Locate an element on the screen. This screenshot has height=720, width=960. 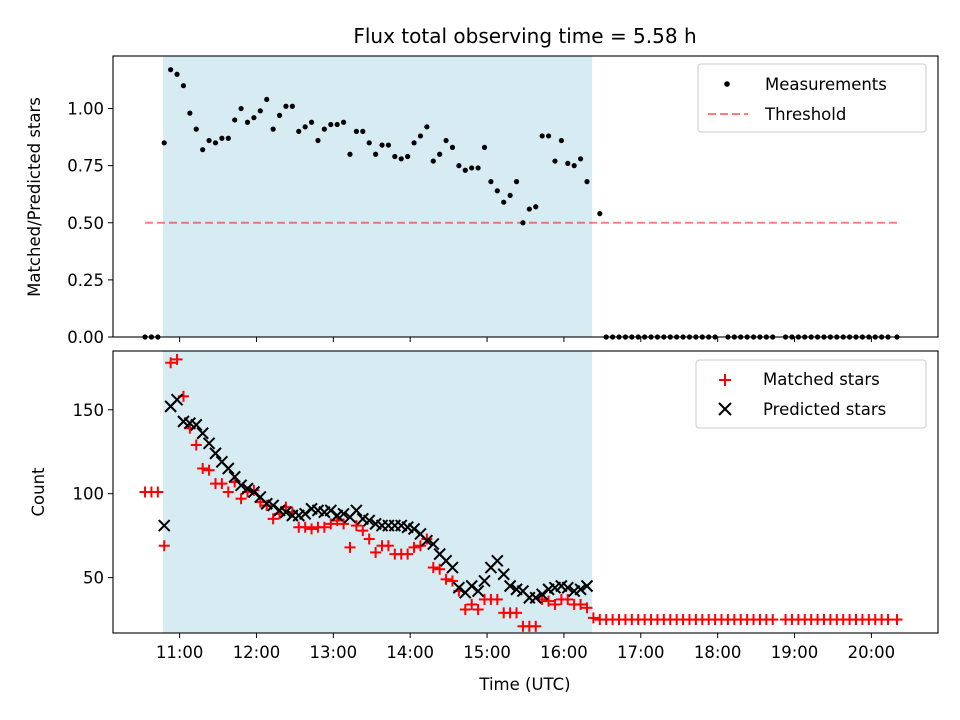
bottom-x-tick-label: 20:00 is located at coordinates (872, 652).